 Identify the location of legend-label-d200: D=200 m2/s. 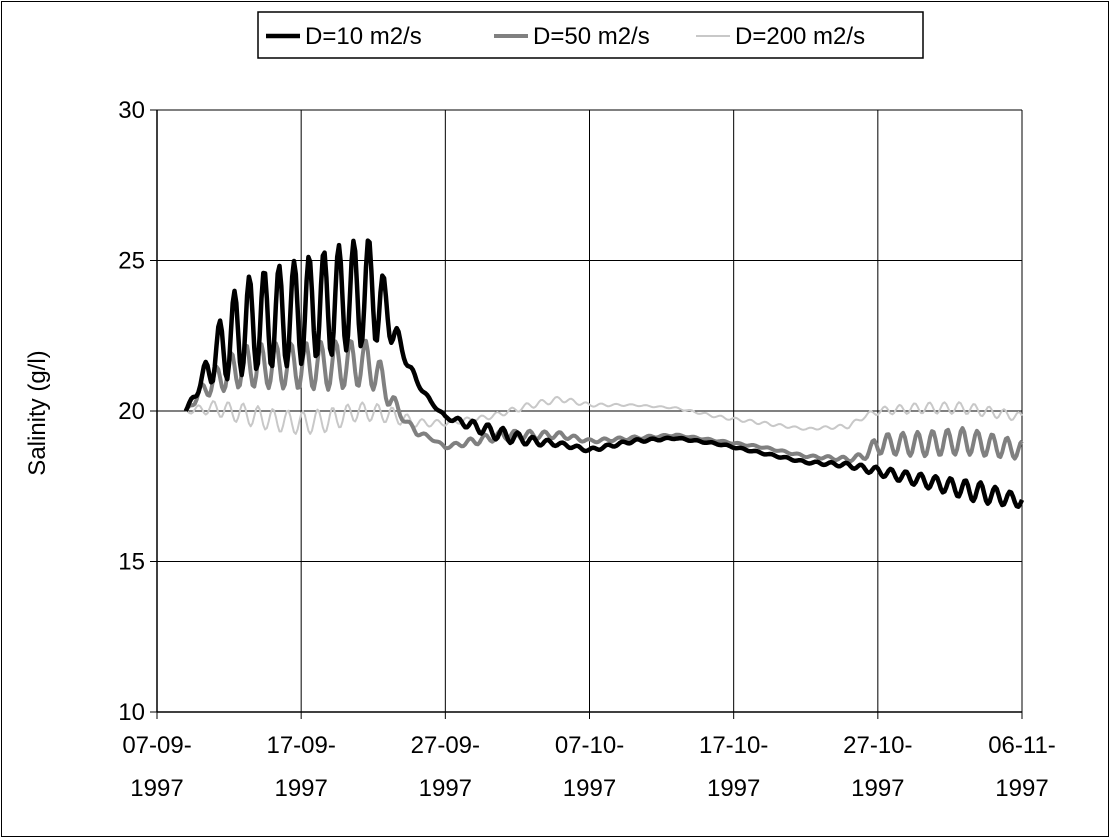
(800, 36).